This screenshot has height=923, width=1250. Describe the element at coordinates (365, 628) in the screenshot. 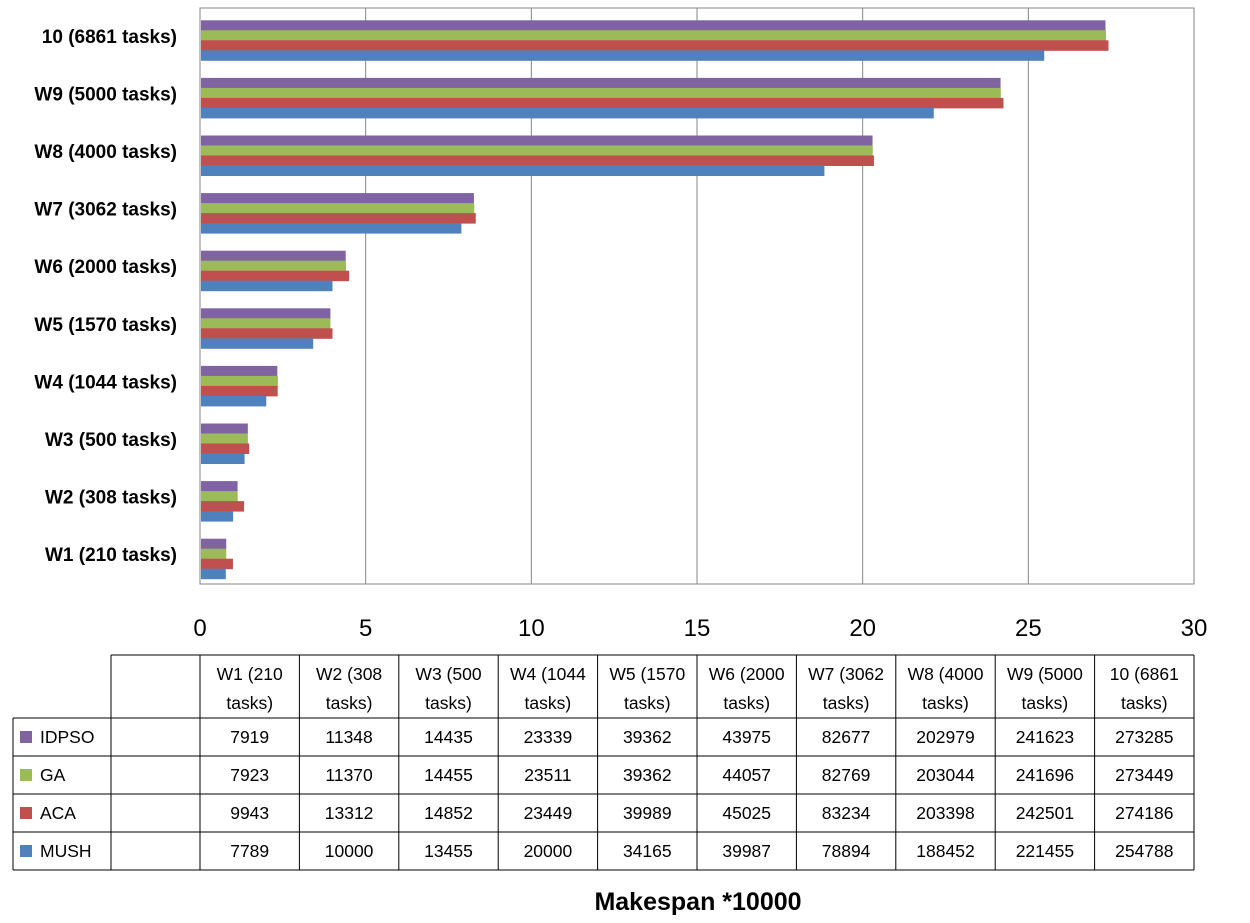

I see `x-tick-label: 5` at that location.